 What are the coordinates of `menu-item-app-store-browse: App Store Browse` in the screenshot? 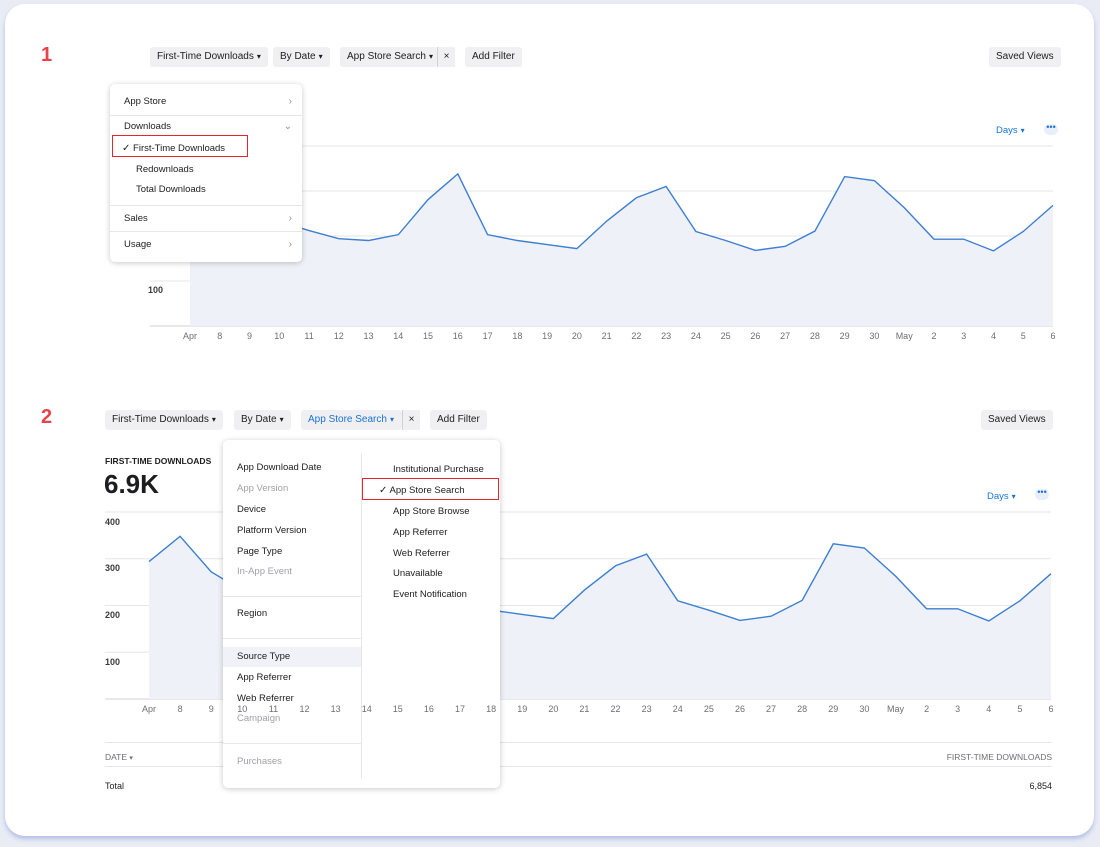 It's located at (431, 511).